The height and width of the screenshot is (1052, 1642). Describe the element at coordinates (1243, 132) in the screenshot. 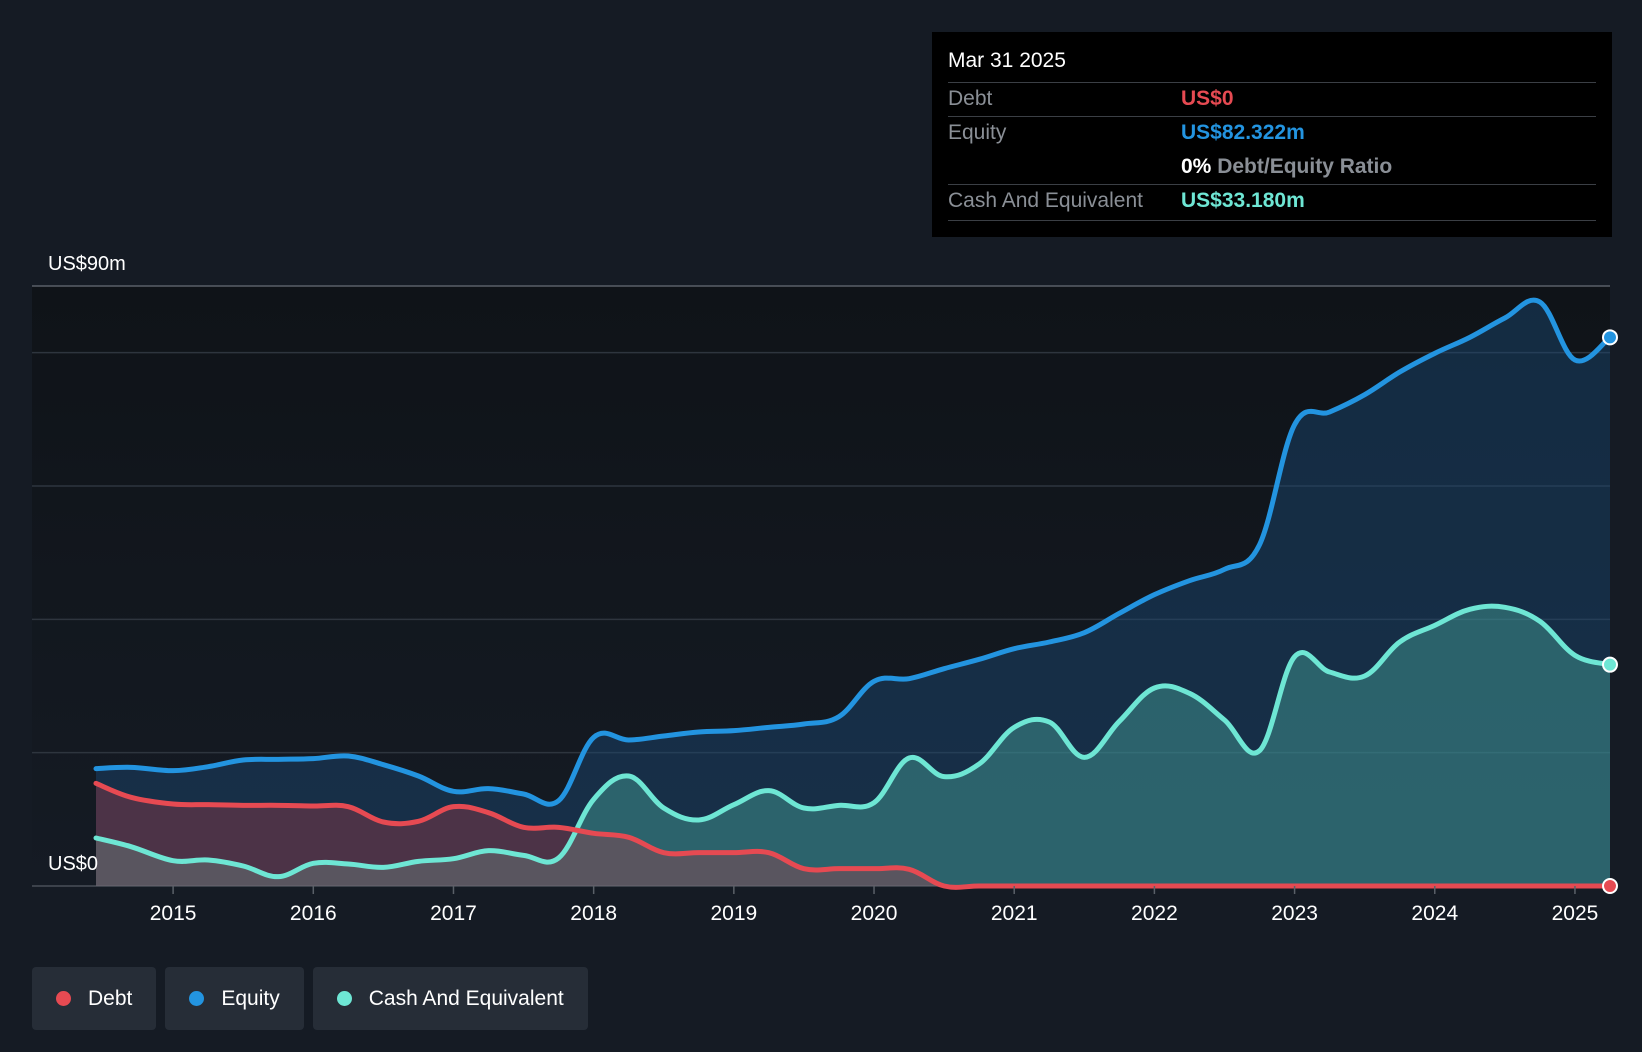

I see `tooltip-equity-value: US$82.322m` at that location.